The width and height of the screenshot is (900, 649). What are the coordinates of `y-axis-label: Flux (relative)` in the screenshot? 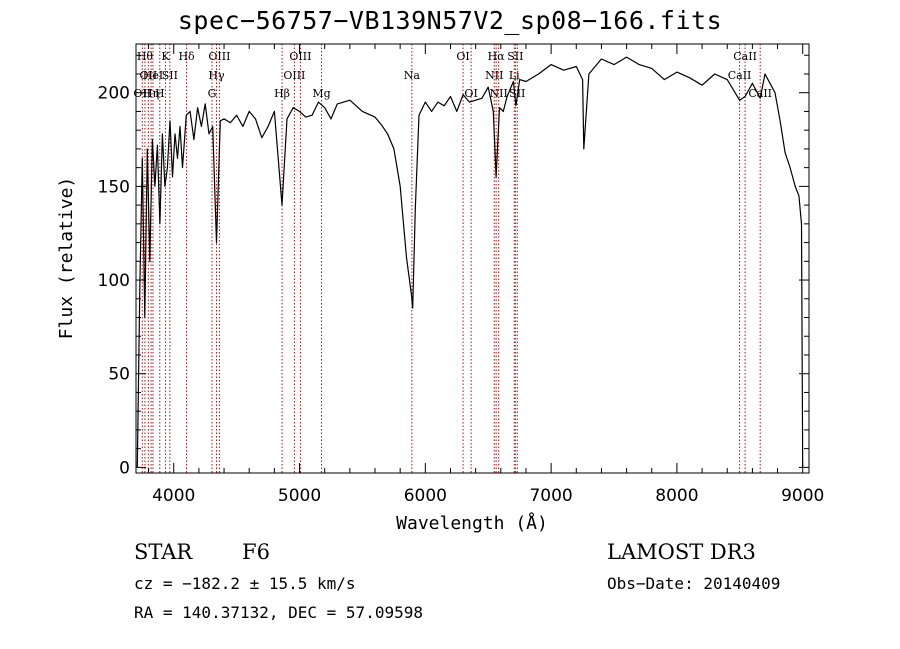 It's located at (66, 258).